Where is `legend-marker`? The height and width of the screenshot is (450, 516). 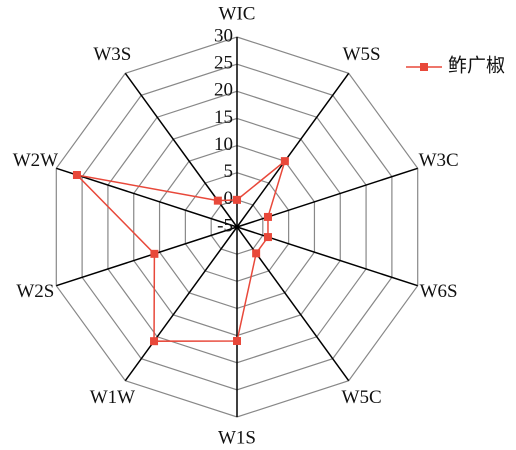
legend-marker is located at coordinates (424, 67).